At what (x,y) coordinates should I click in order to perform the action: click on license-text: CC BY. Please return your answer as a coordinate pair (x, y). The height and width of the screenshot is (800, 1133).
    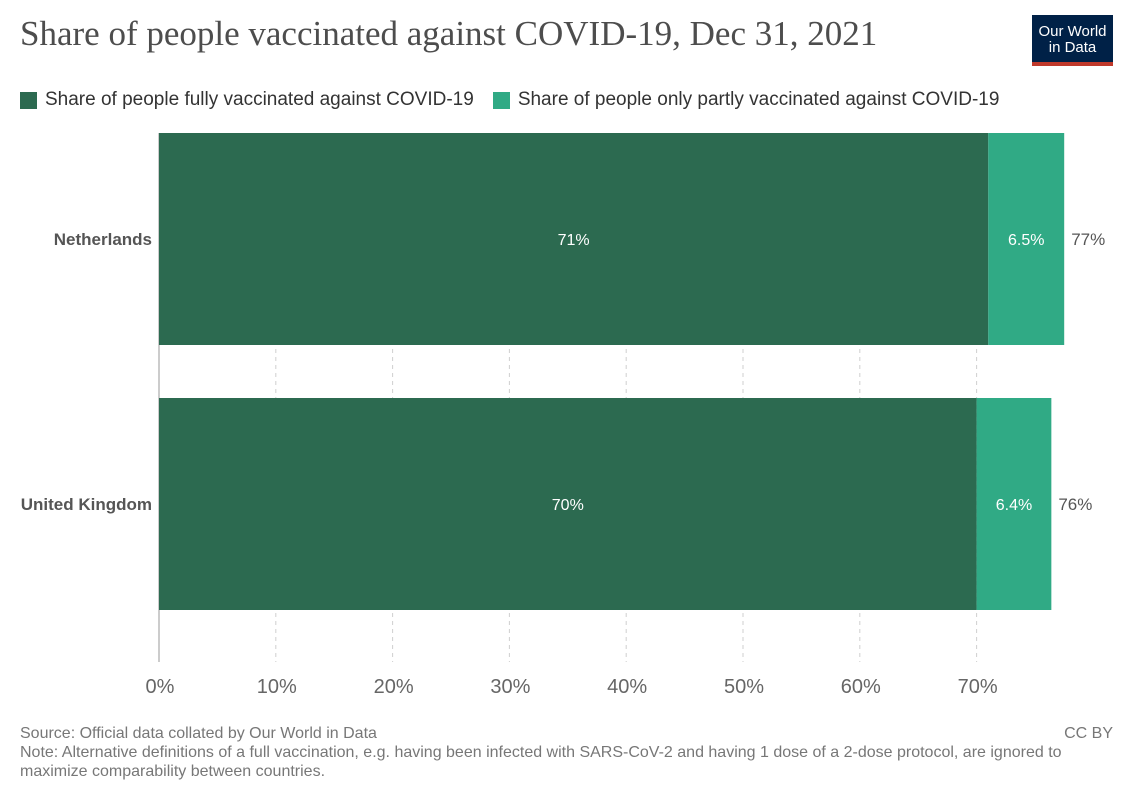
    Looking at the image, I should click on (1088, 733).